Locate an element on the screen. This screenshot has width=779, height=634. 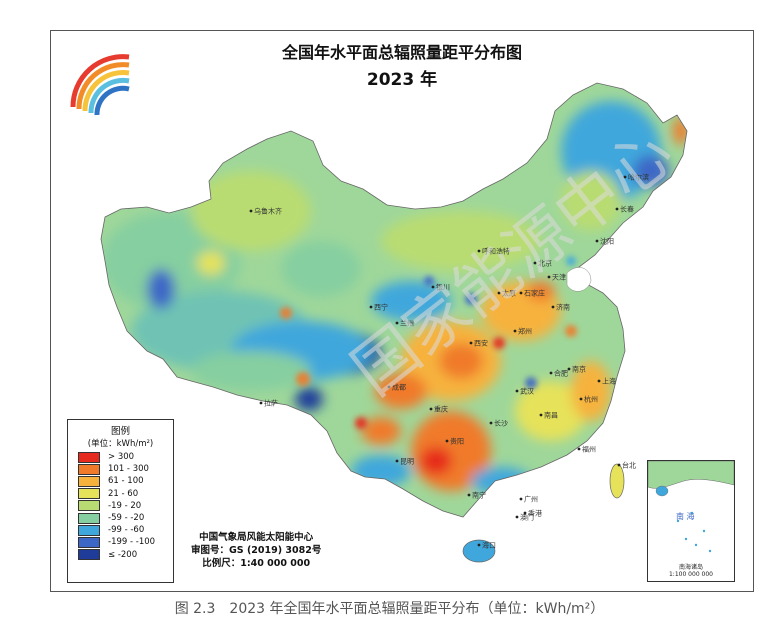
city-label: 拉萨 is located at coordinates (271, 403).